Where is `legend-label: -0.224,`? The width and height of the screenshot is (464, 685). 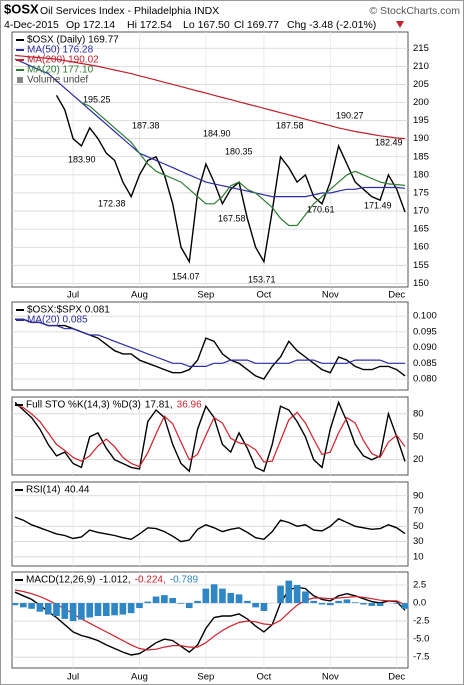
legend-label: -0.224, is located at coordinates (150, 580).